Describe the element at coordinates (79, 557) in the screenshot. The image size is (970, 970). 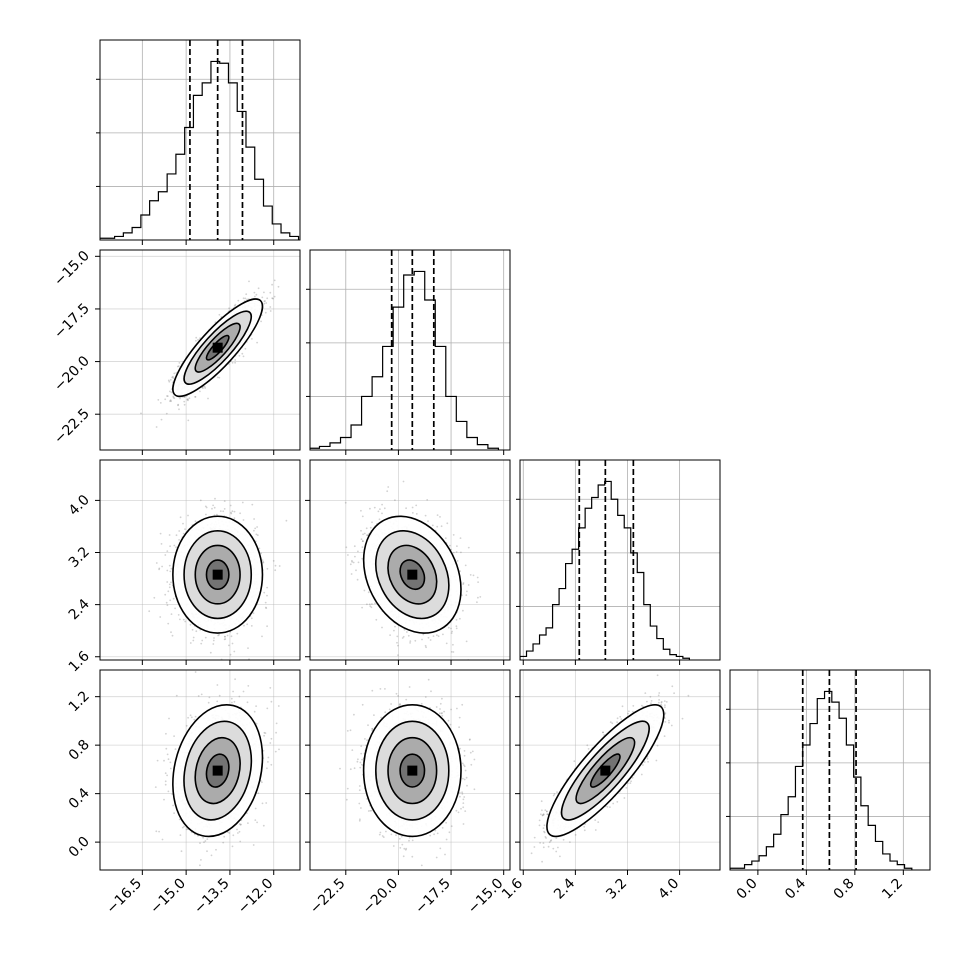
I see `y-tick-label-2-2: 3.2` at that location.